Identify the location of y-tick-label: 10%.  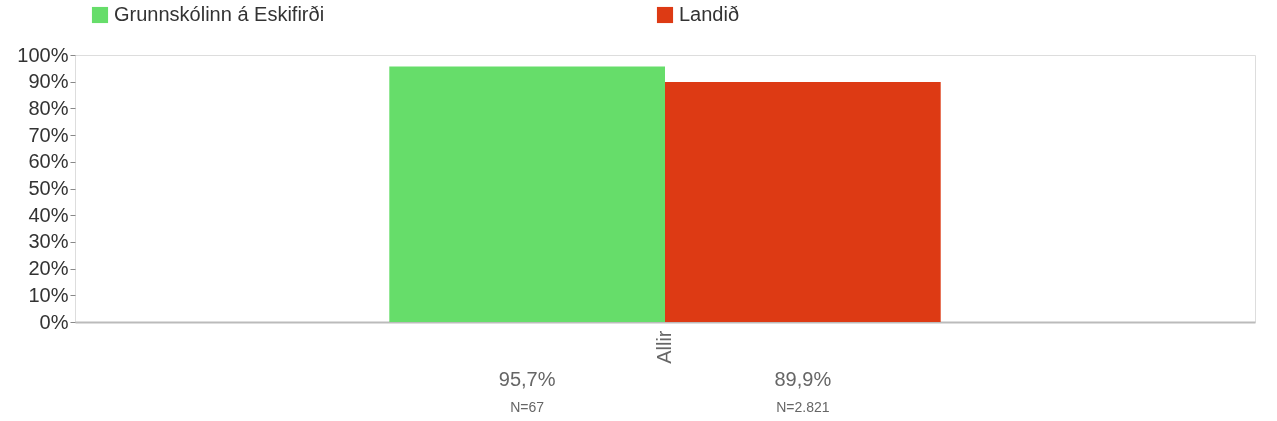
(48, 294).